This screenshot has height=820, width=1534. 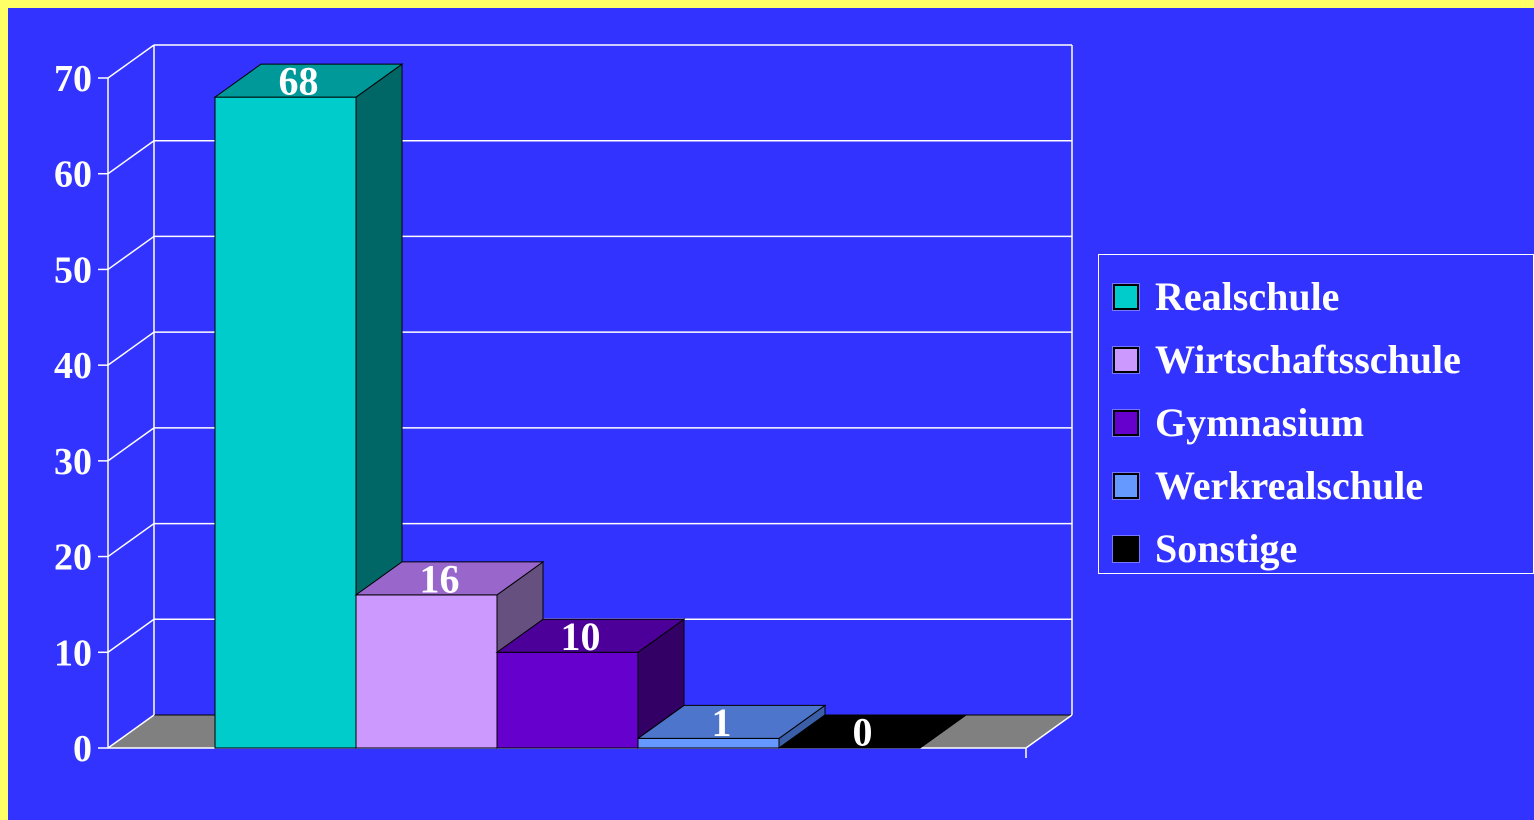 What do you see at coordinates (73, 270) in the screenshot?
I see `y-tick-label: 50` at bounding box center [73, 270].